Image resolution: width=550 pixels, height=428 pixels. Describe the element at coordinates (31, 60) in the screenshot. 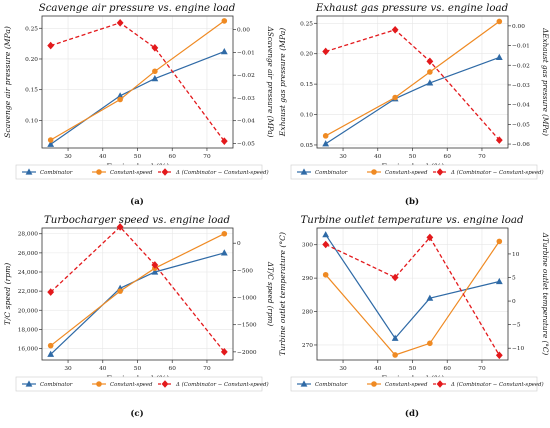

I see `y-tick-label: 0.20` at that location.